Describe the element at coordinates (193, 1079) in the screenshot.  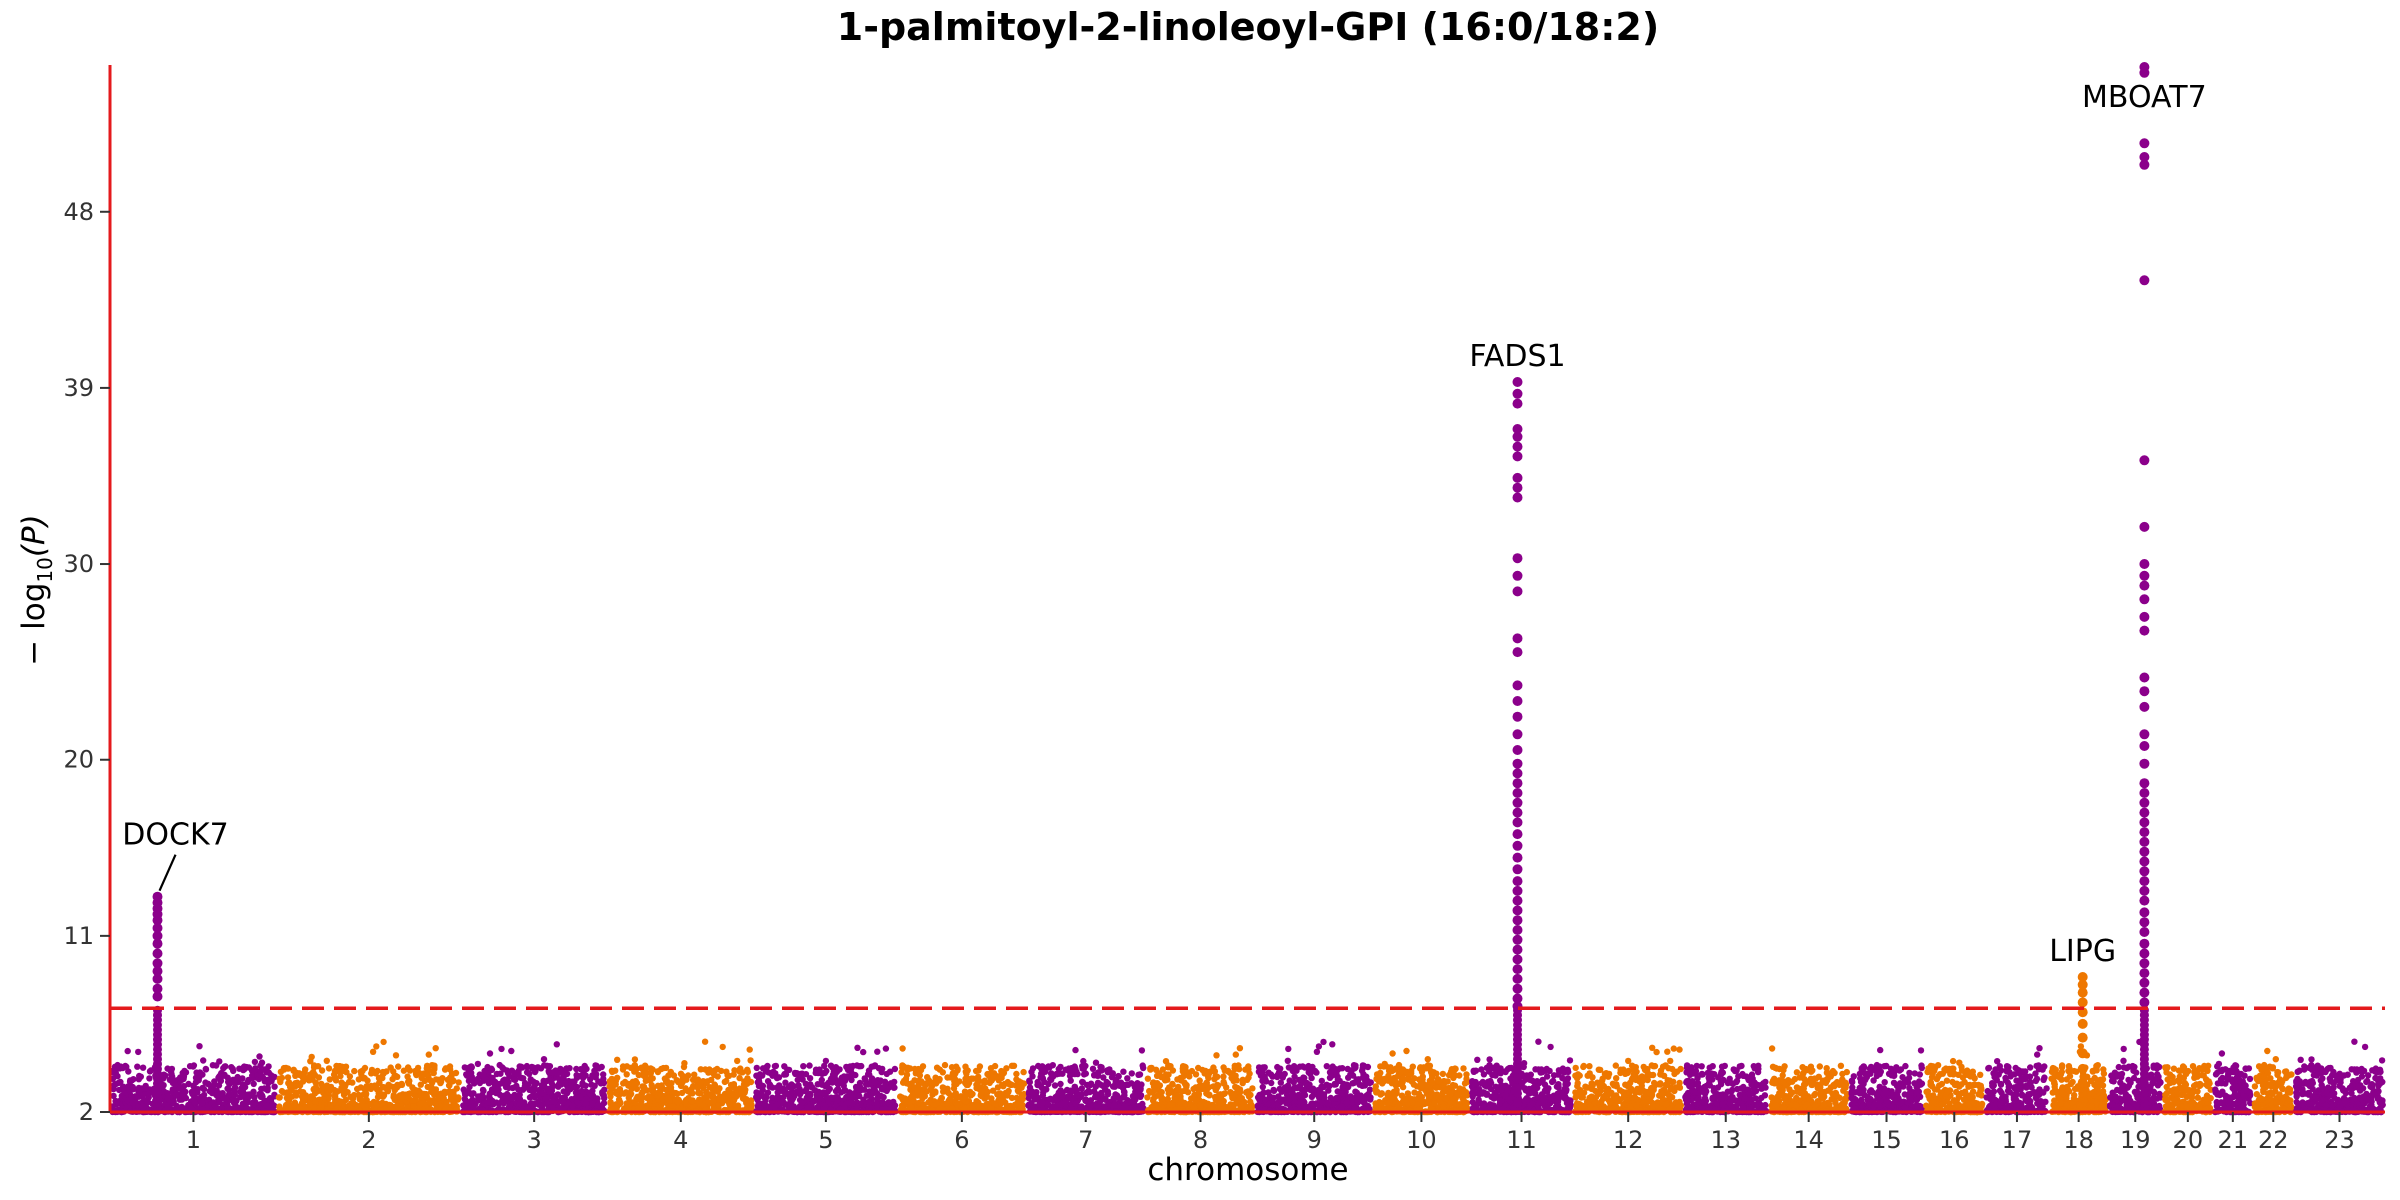
I see `chromosome-1-points` at that location.